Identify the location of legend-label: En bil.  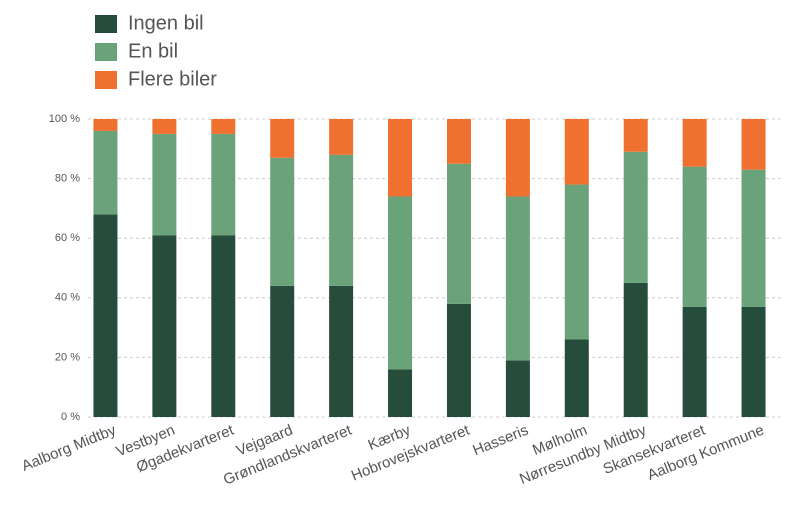
(153, 51).